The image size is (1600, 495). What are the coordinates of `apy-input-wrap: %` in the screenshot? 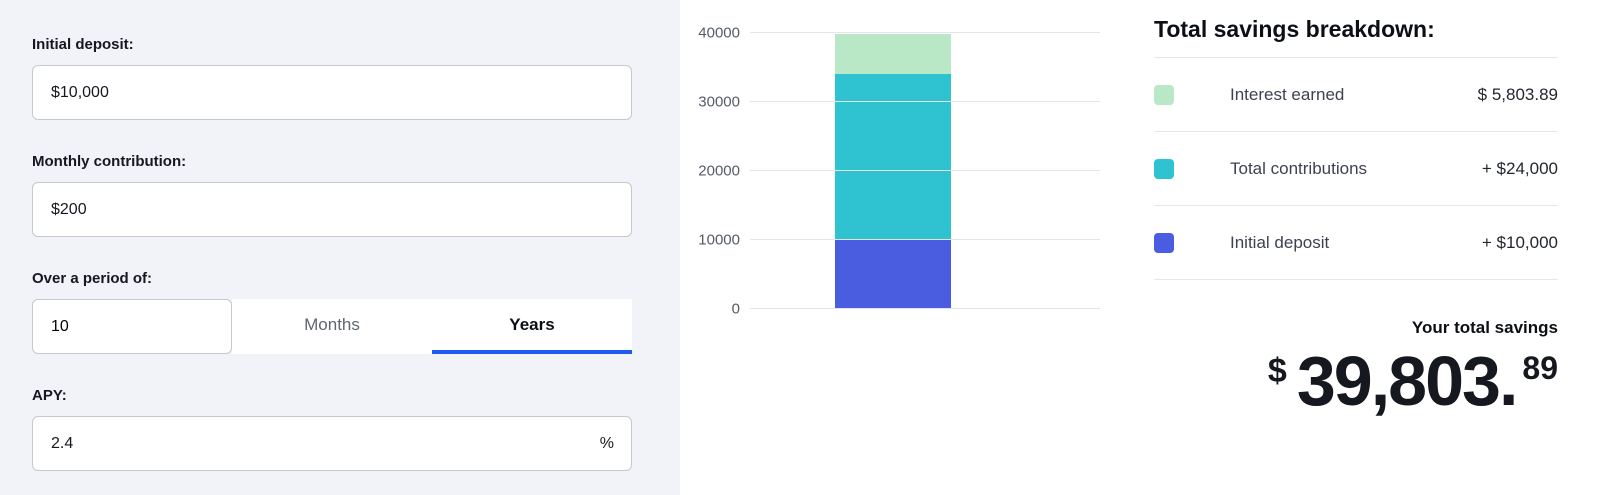 It's located at (332, 443).